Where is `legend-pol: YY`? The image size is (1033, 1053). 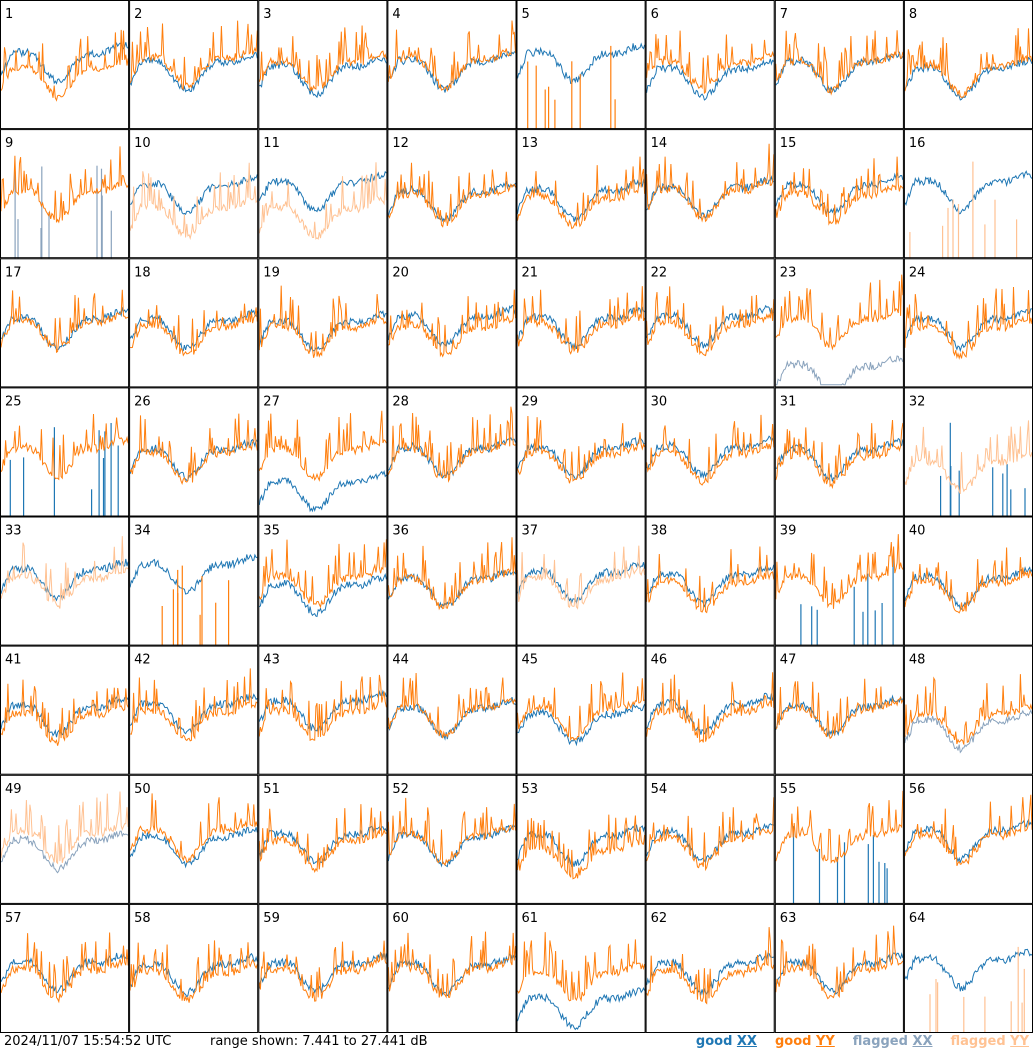 legend-pol: YY is located at coordinates (1019, 1041).